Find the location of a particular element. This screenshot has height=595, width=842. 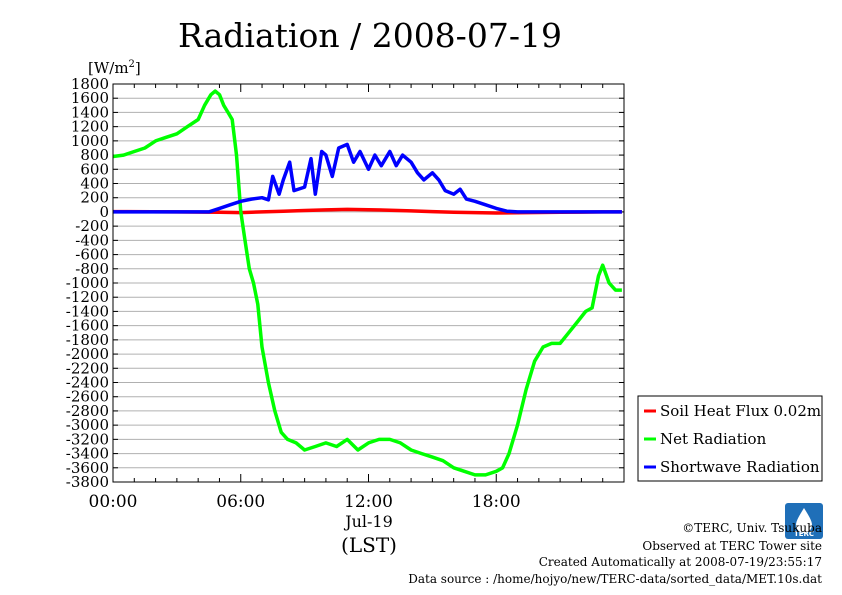

terc-logo: TERC is located at coordinates (804, 521).